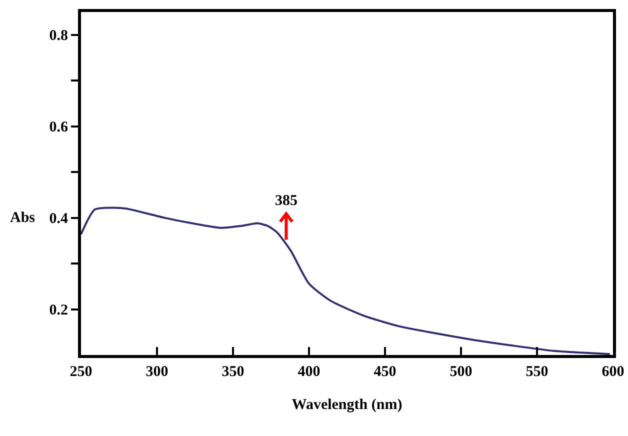 This screenshot has height=436, width=628. What do you see at coordinates (58, 310) in the screenshot?
I see `y-tick-label: 0.2` at bounding box center [58, 310].